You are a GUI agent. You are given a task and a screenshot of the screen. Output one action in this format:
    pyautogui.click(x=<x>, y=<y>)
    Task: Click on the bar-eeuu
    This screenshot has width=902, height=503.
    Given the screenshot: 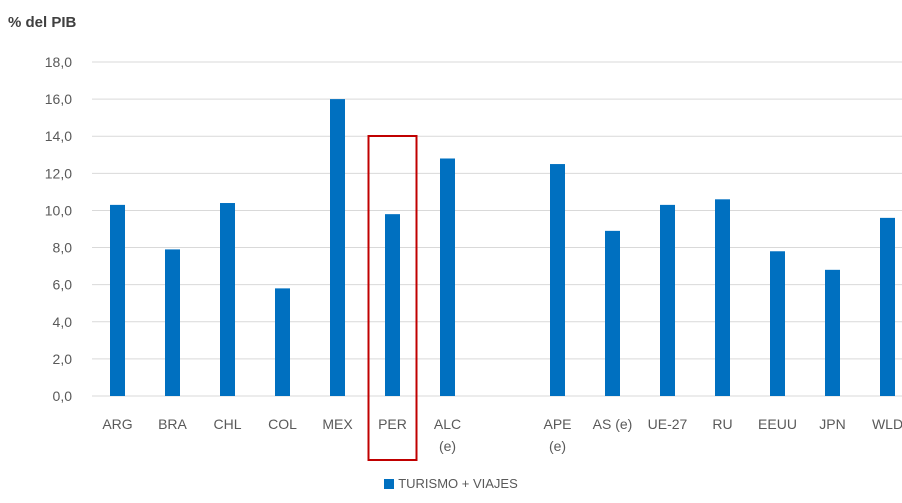 What is the action you would take?
    pyautogui.click(x=777, y=323)
    